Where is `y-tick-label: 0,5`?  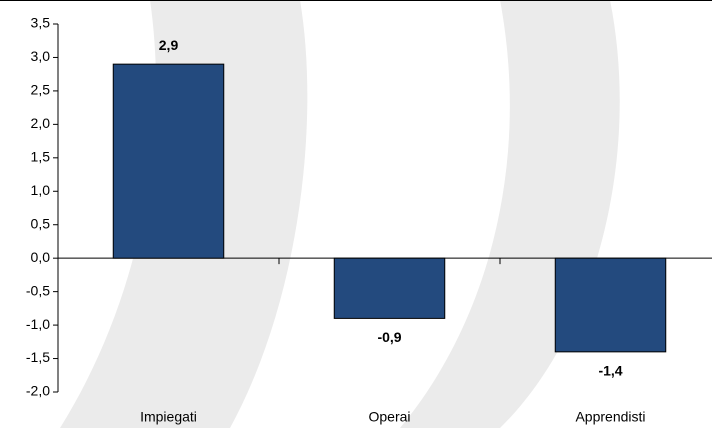
y-tick-label: 0,5 is located at coordinates (41, 223).